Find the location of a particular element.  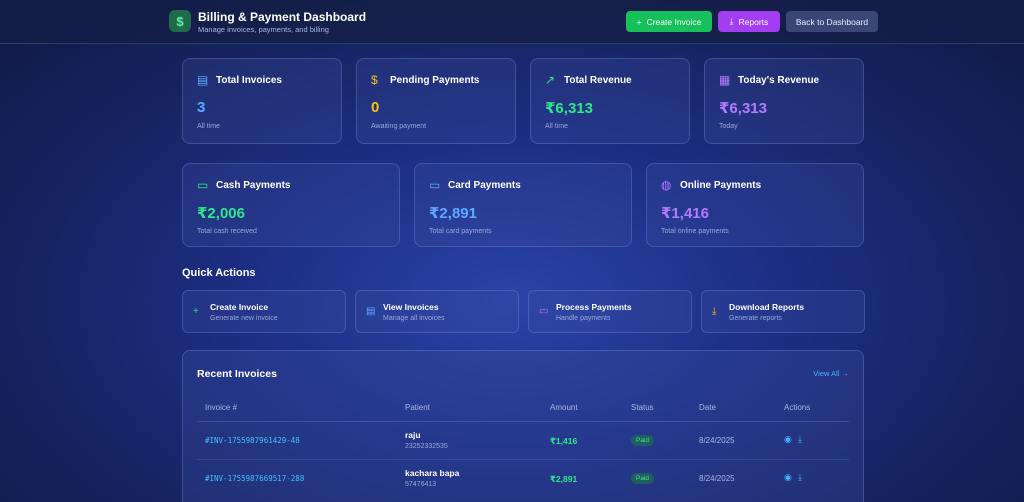

view-all-link: View All → is located at coordinates (831, 373).